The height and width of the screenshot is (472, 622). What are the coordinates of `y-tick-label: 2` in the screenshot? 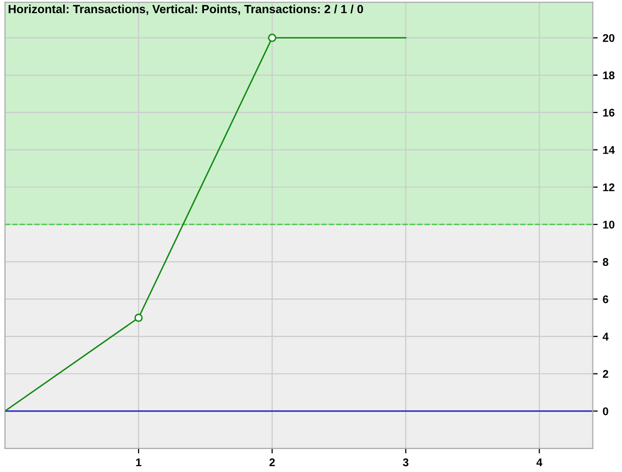 It's located at (605, 374).